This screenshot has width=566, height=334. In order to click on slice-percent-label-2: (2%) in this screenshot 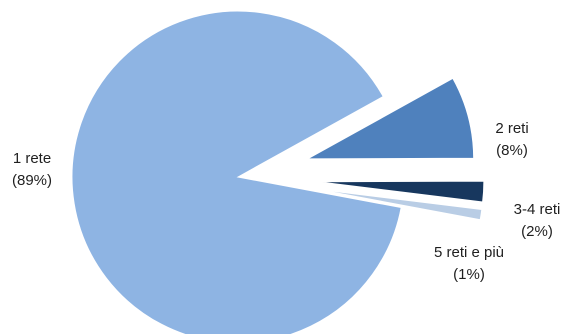, I will do `click(537, 231)`.